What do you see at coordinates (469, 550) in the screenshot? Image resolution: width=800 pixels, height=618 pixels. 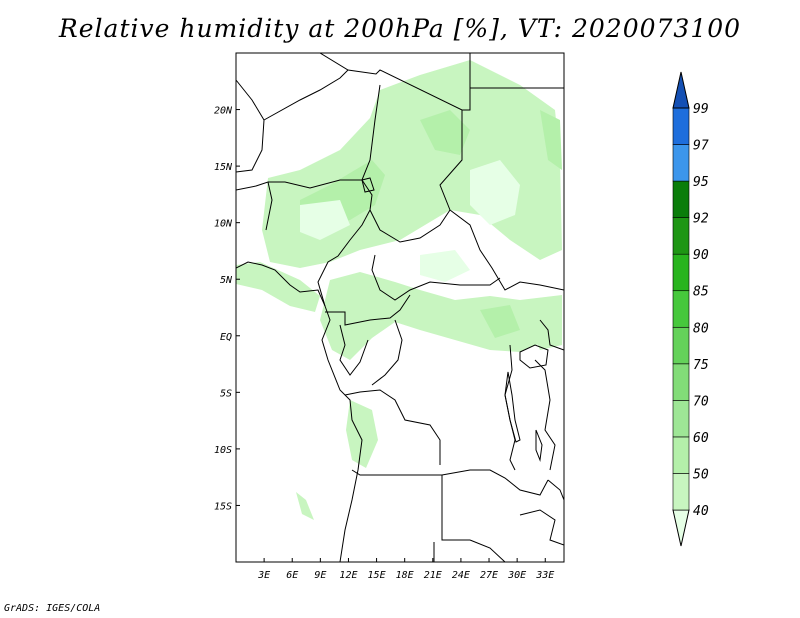 I see `border-namibia` at bounding box center [469, 550].